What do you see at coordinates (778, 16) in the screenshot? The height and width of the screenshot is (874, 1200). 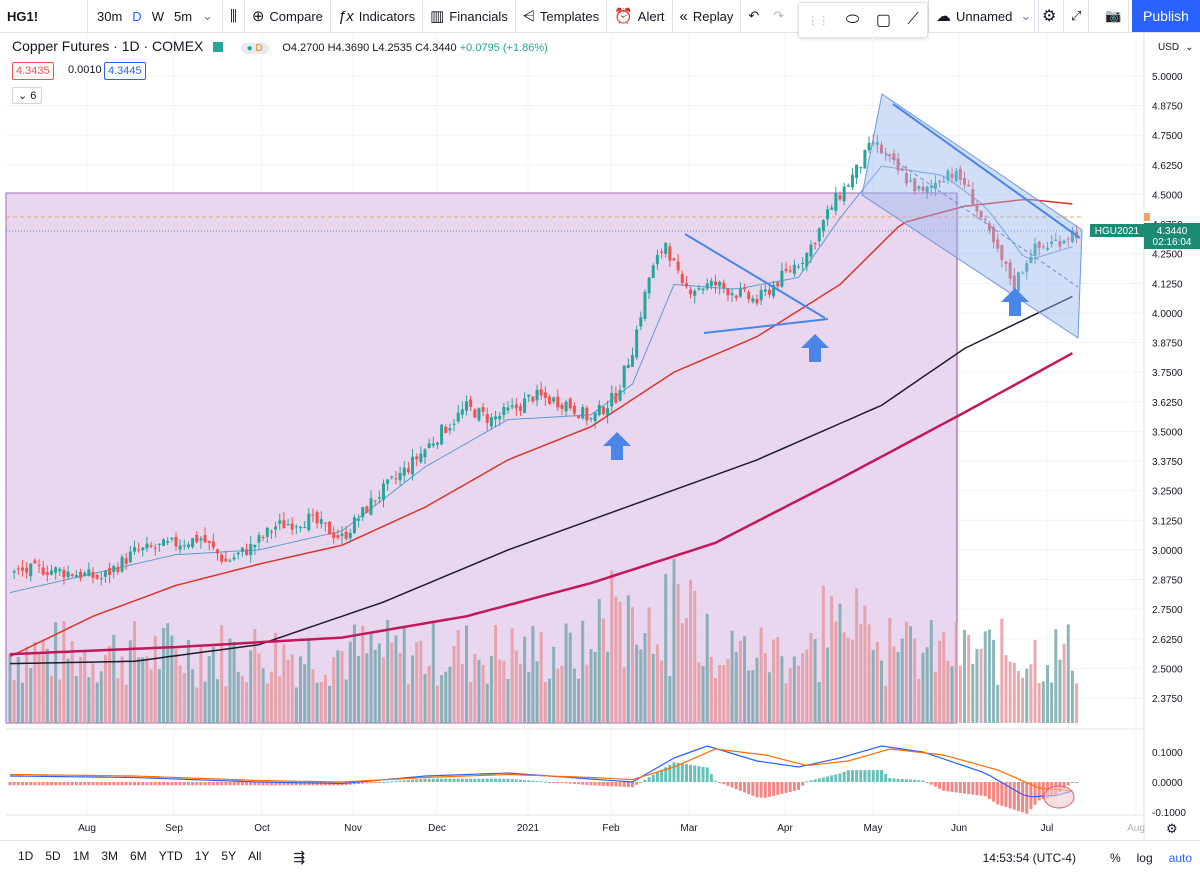 I see `redo-button: ↷` at bounding box center [778, 16].